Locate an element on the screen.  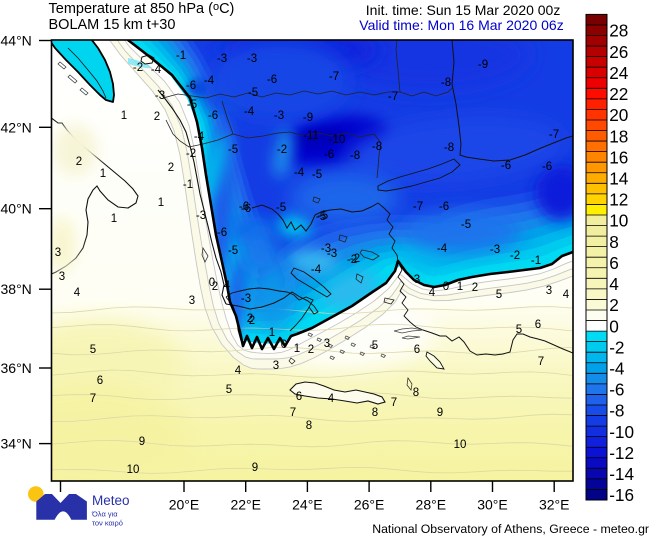
svg-text: 12 is located at coordinates (618, 200).